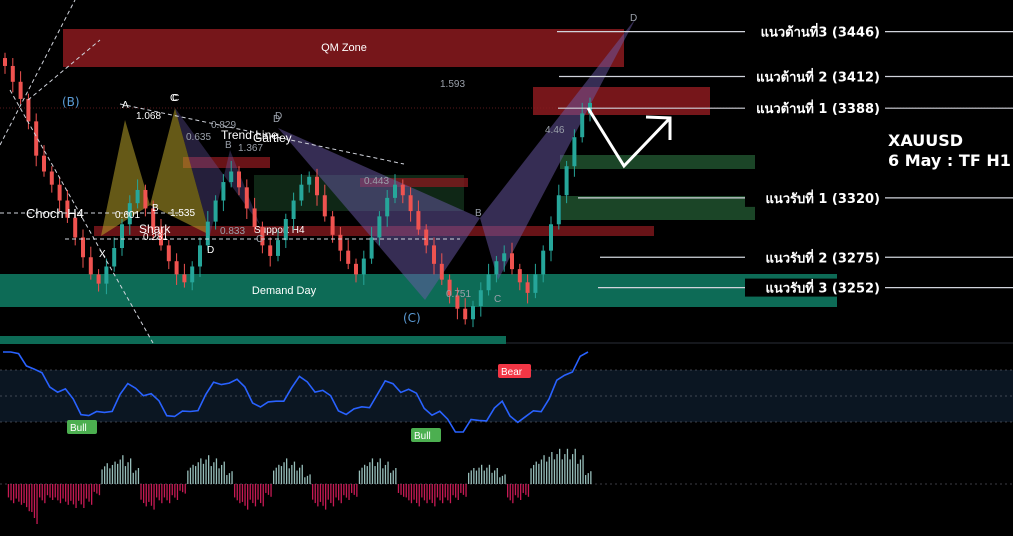 This screenshot has height=536, width=1013. Describe the element at coordinates (558, 149) in the screenshot. I see `rising-pattern` at that location.